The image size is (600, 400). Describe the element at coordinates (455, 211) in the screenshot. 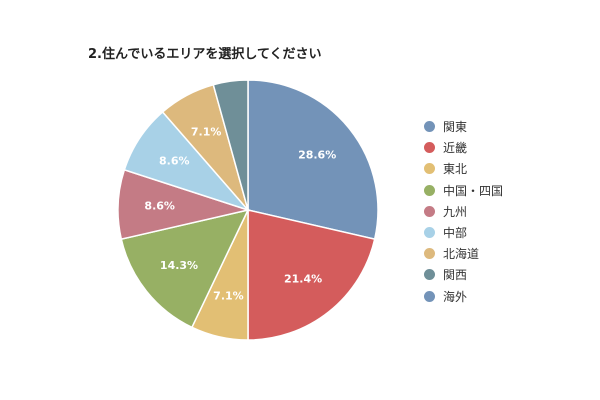

I see `legend-label: 九州` at that location.